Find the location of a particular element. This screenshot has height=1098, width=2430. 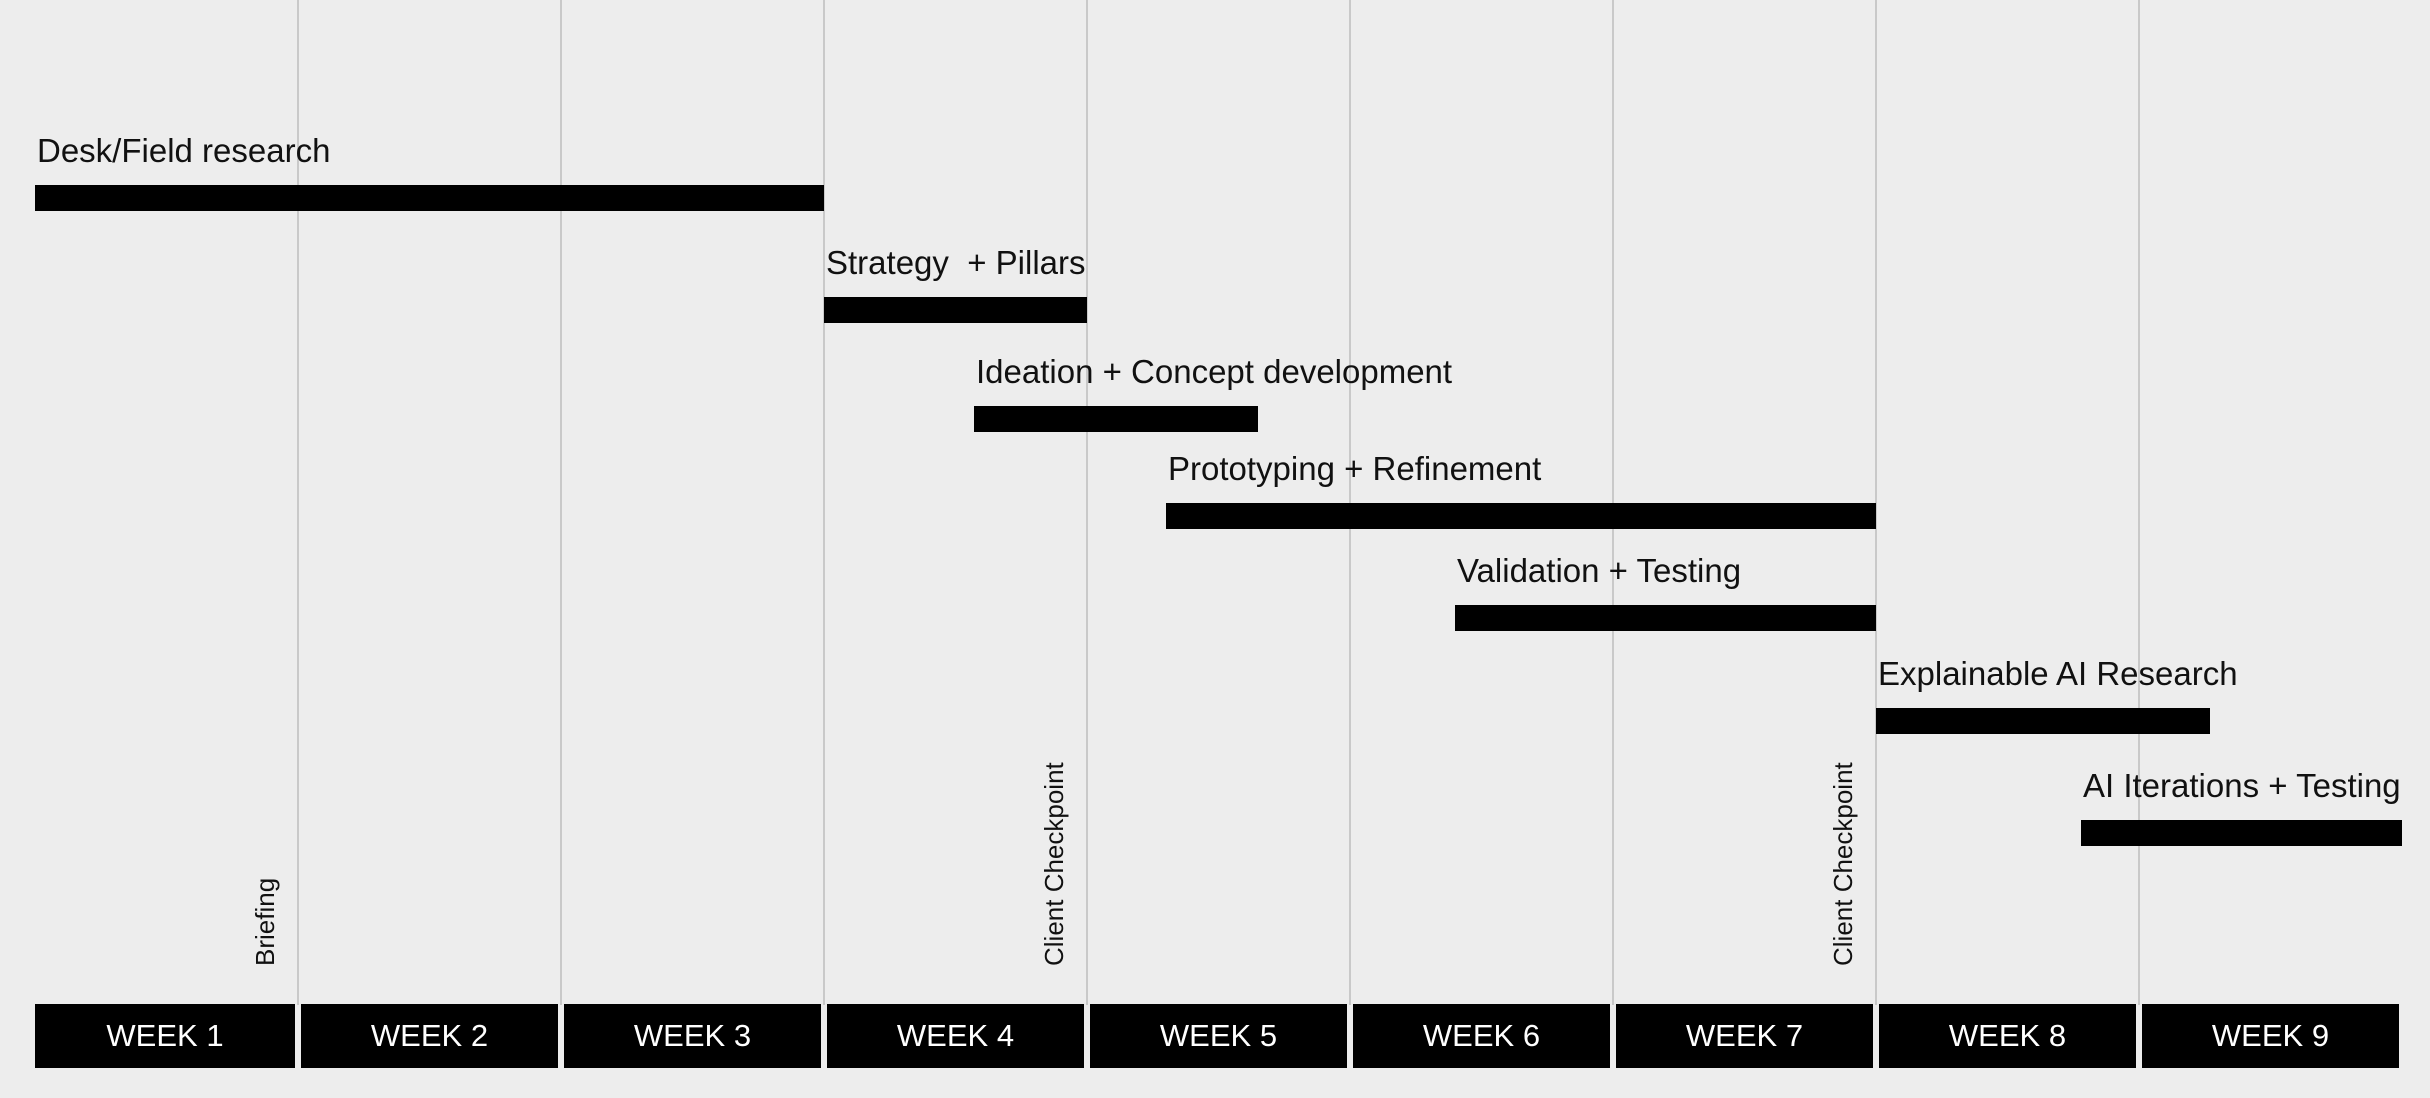

week-header: WEEK 4 is located at coordinates (955, 1036).